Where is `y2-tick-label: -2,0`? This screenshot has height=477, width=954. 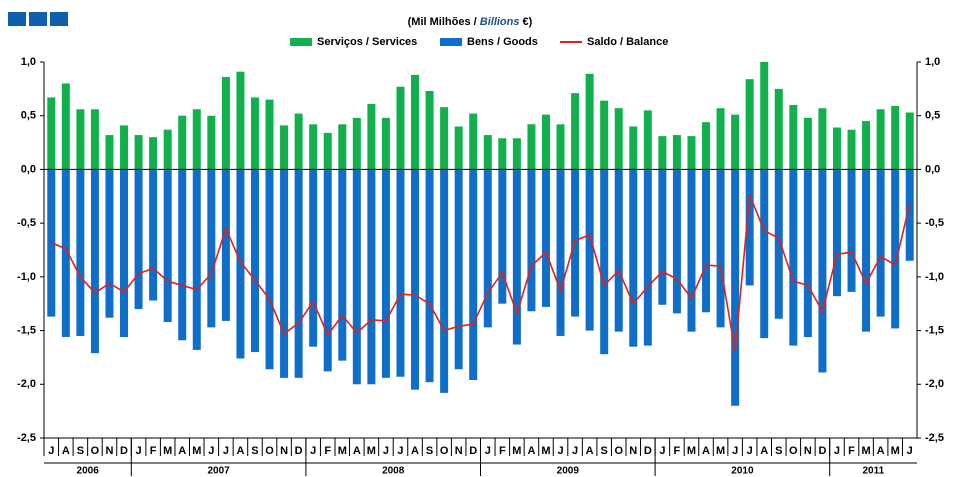 y2-tick-label: -2,0 is located at coordinates (934, 384).